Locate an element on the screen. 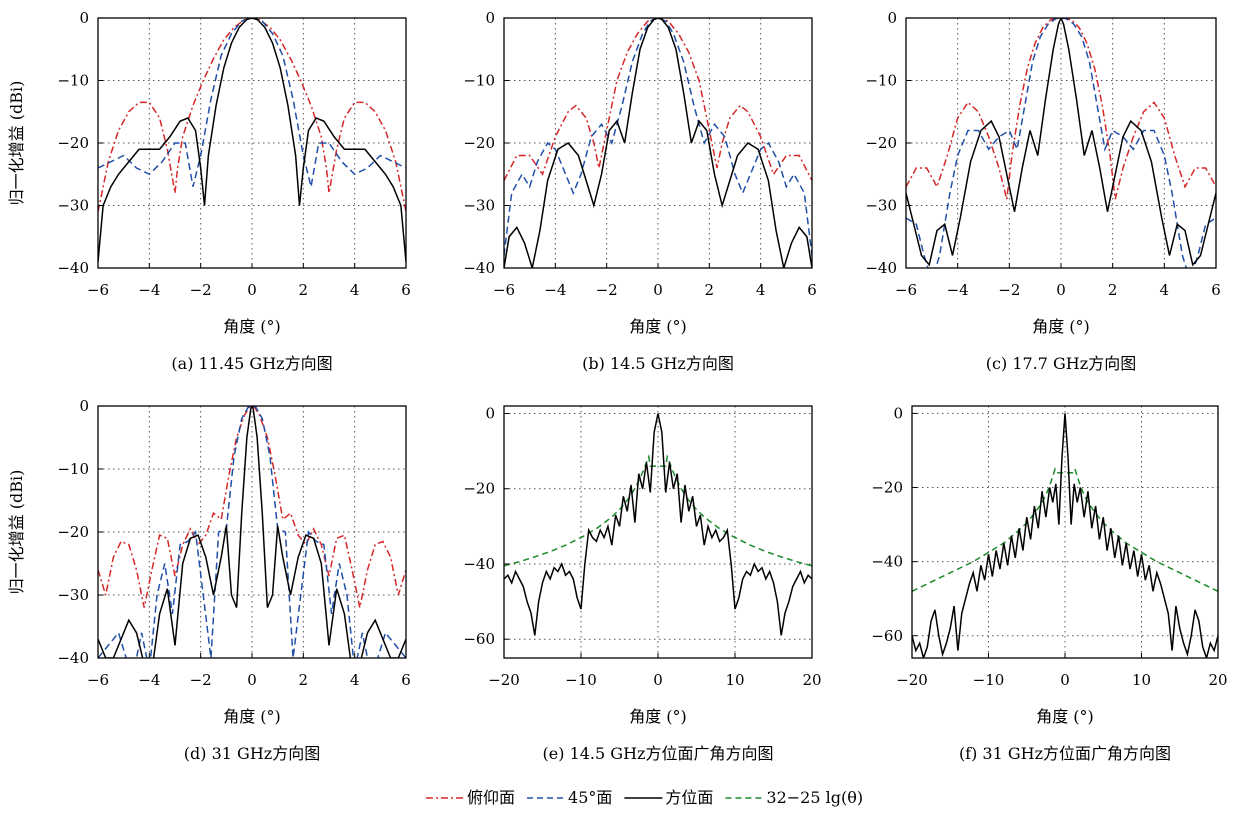  legend-label: 俯仰面 is located at coordinates (491, 797).